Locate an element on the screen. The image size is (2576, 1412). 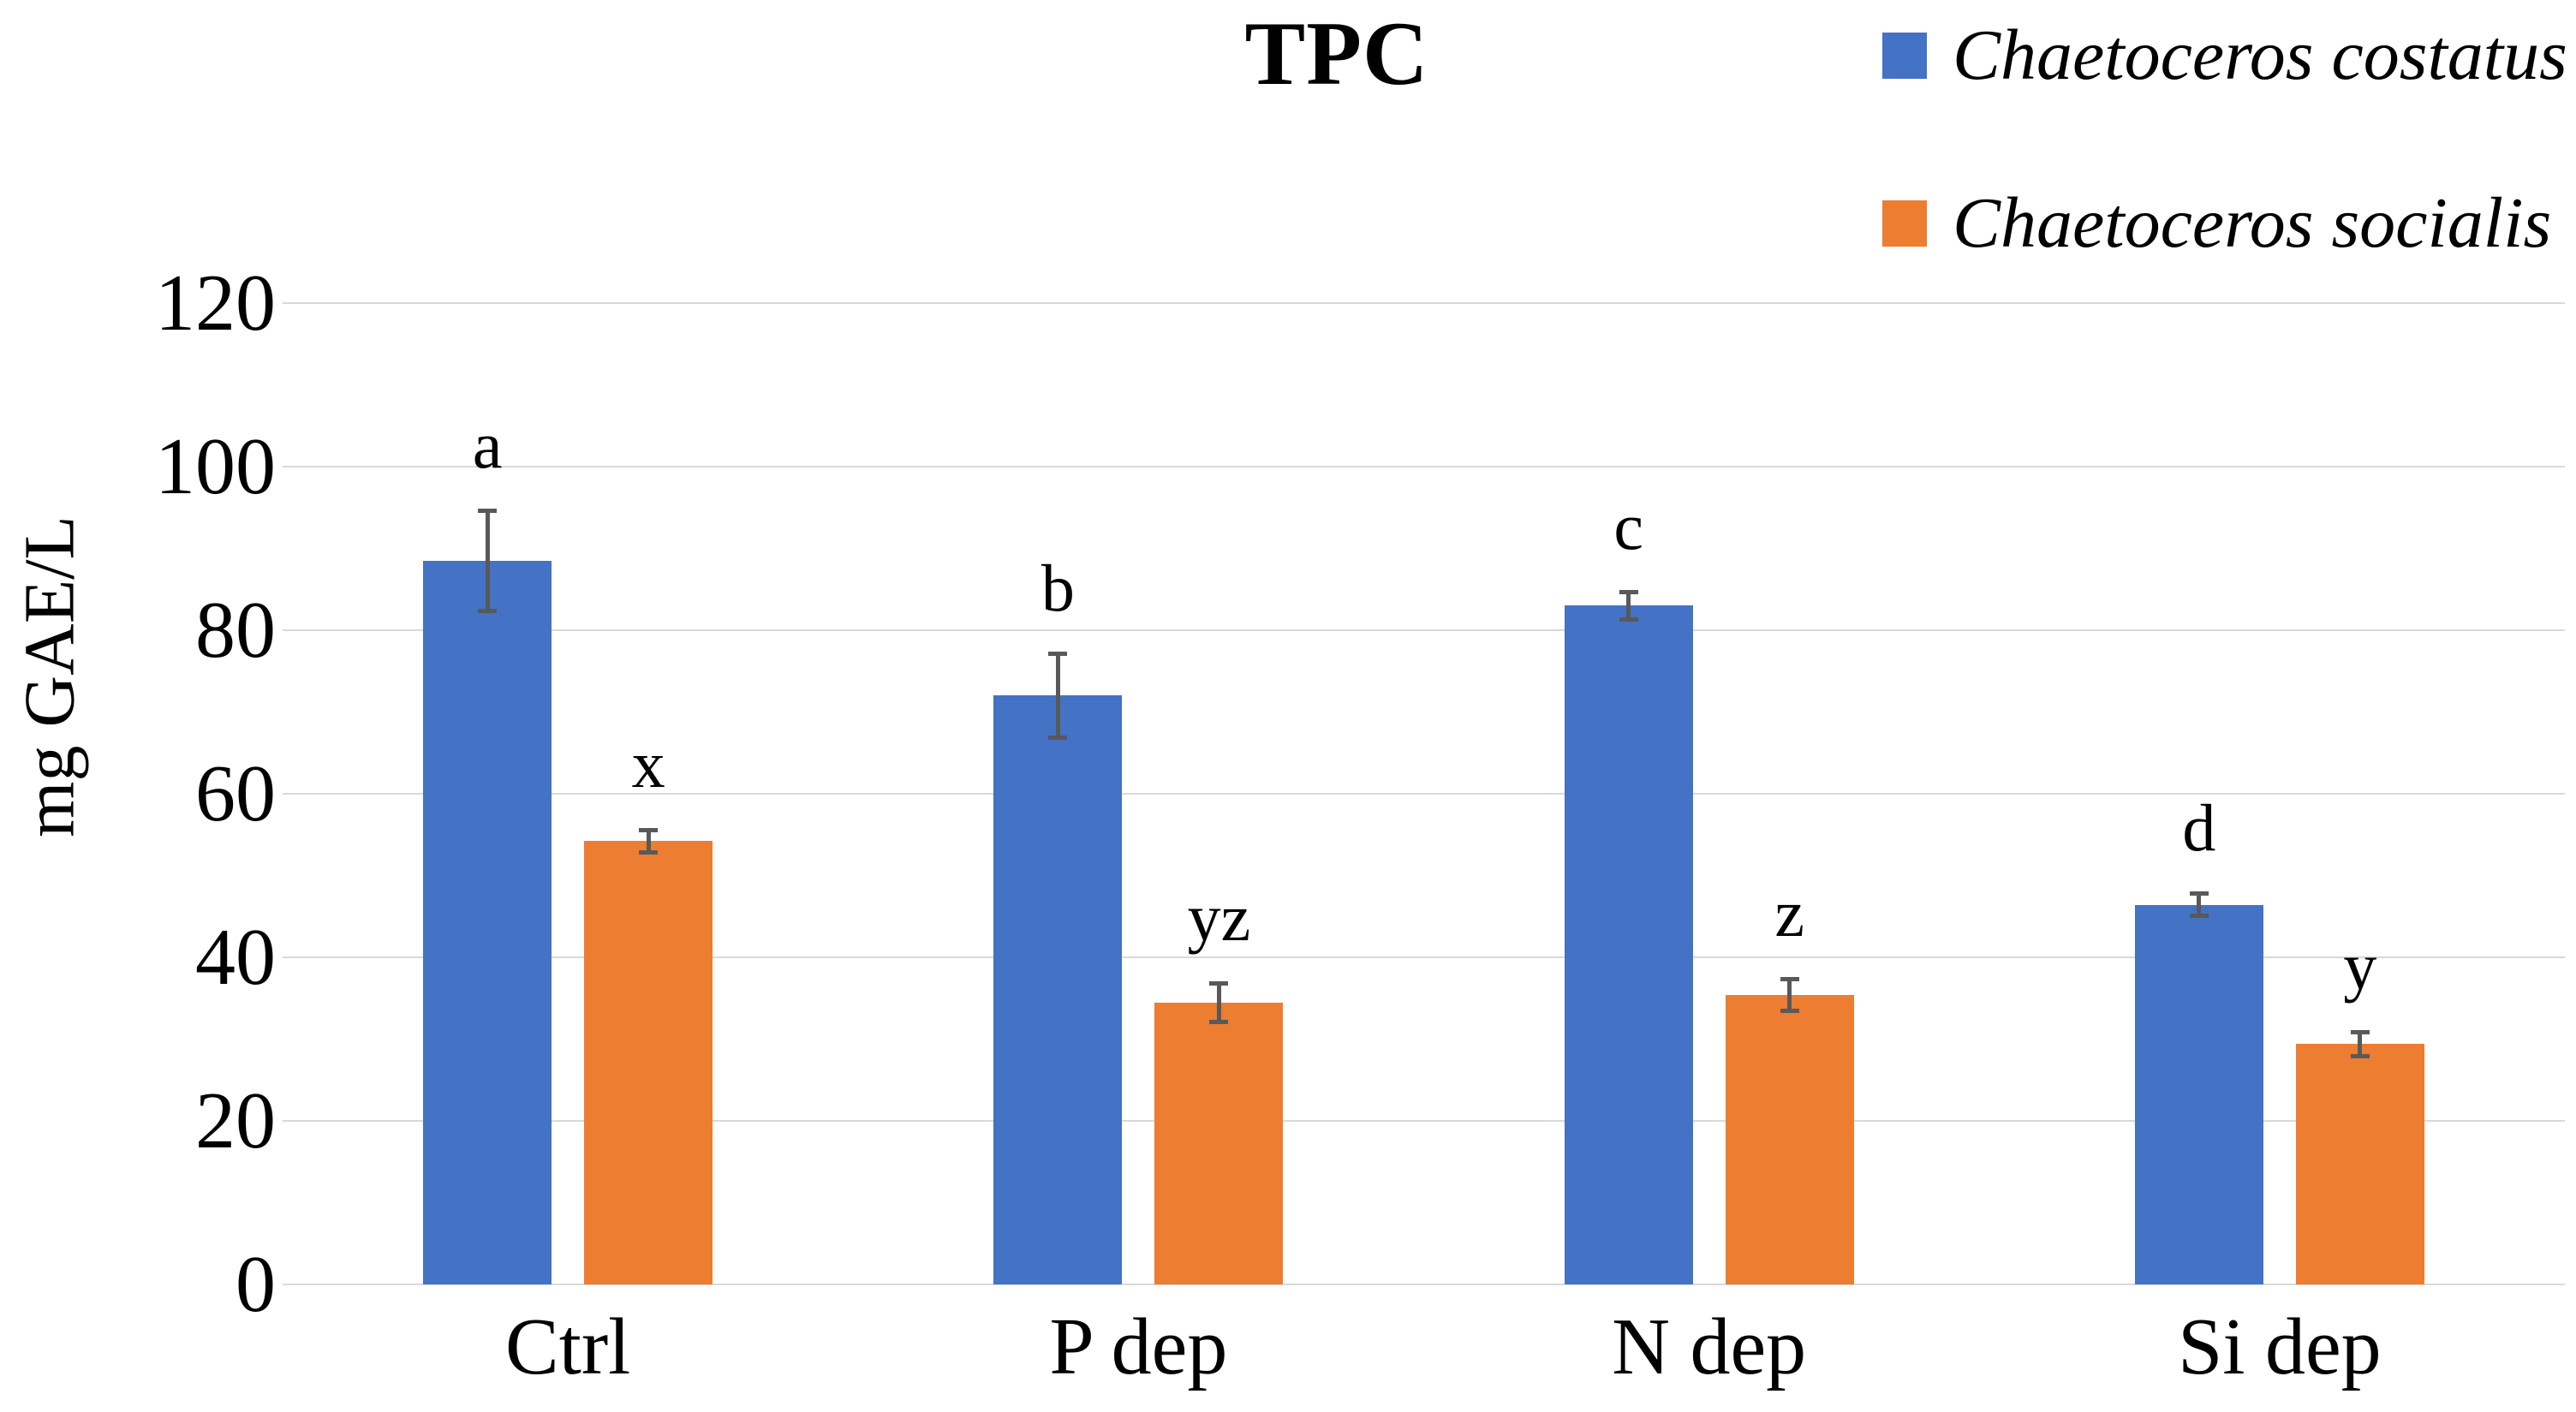
legend-swatch-socialis is located at coordinates (1904, 223).